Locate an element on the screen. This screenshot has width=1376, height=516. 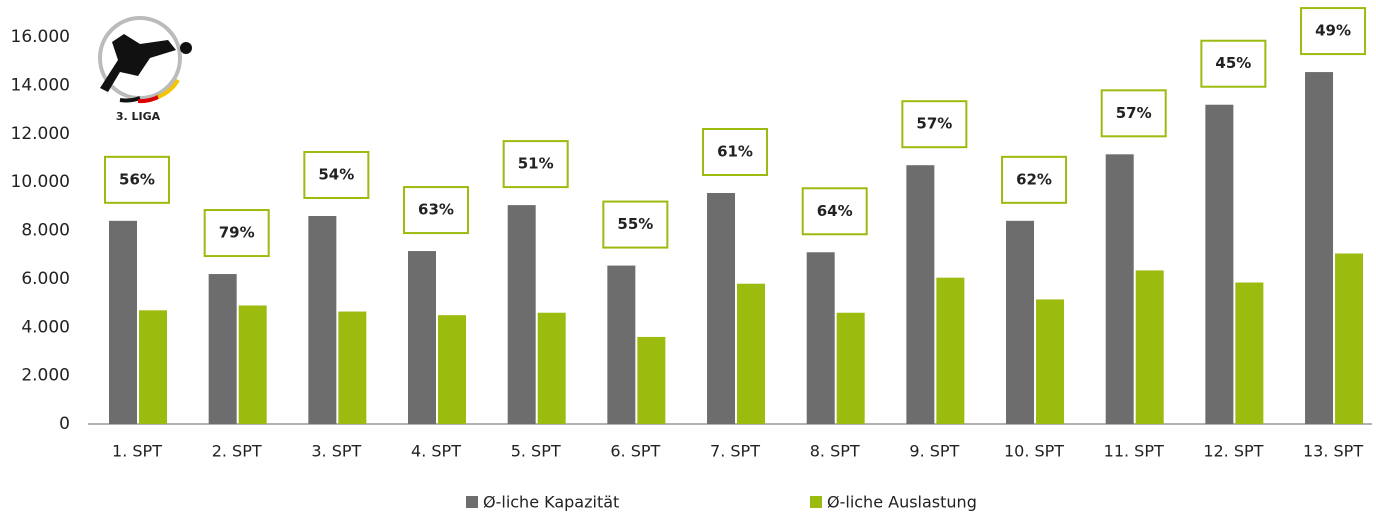
annotation-label: 55% is located at coordinates (635, 224).